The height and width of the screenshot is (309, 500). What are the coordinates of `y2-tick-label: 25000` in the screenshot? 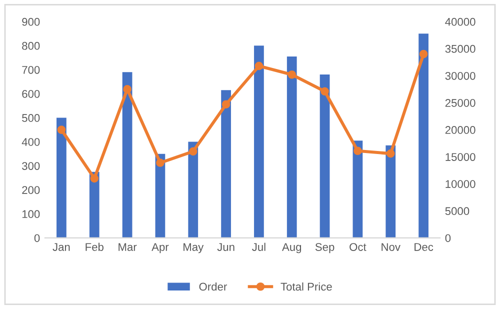 It's located at (460, 103).